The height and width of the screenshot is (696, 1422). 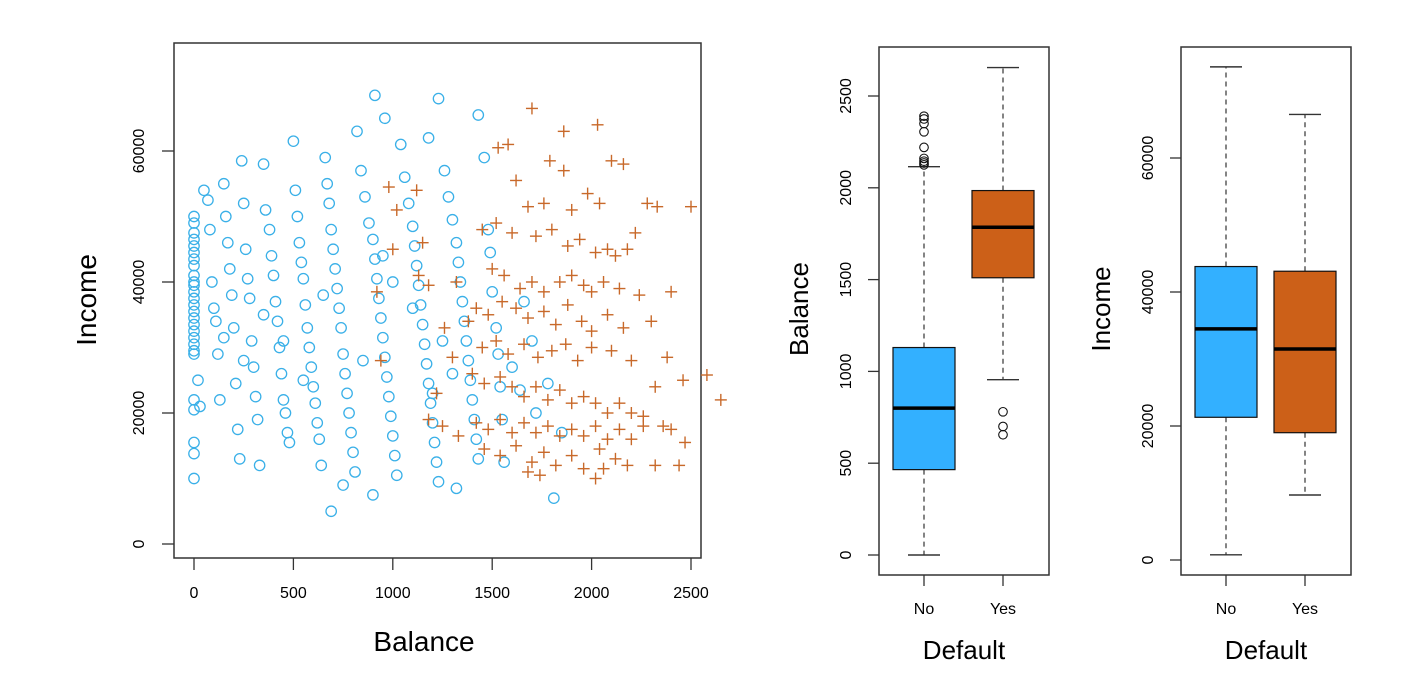 What do you see at coordinates (924, 609) in the screenshot?
I see `balance-x-tick-label: No` at bounding box center [924, 609].